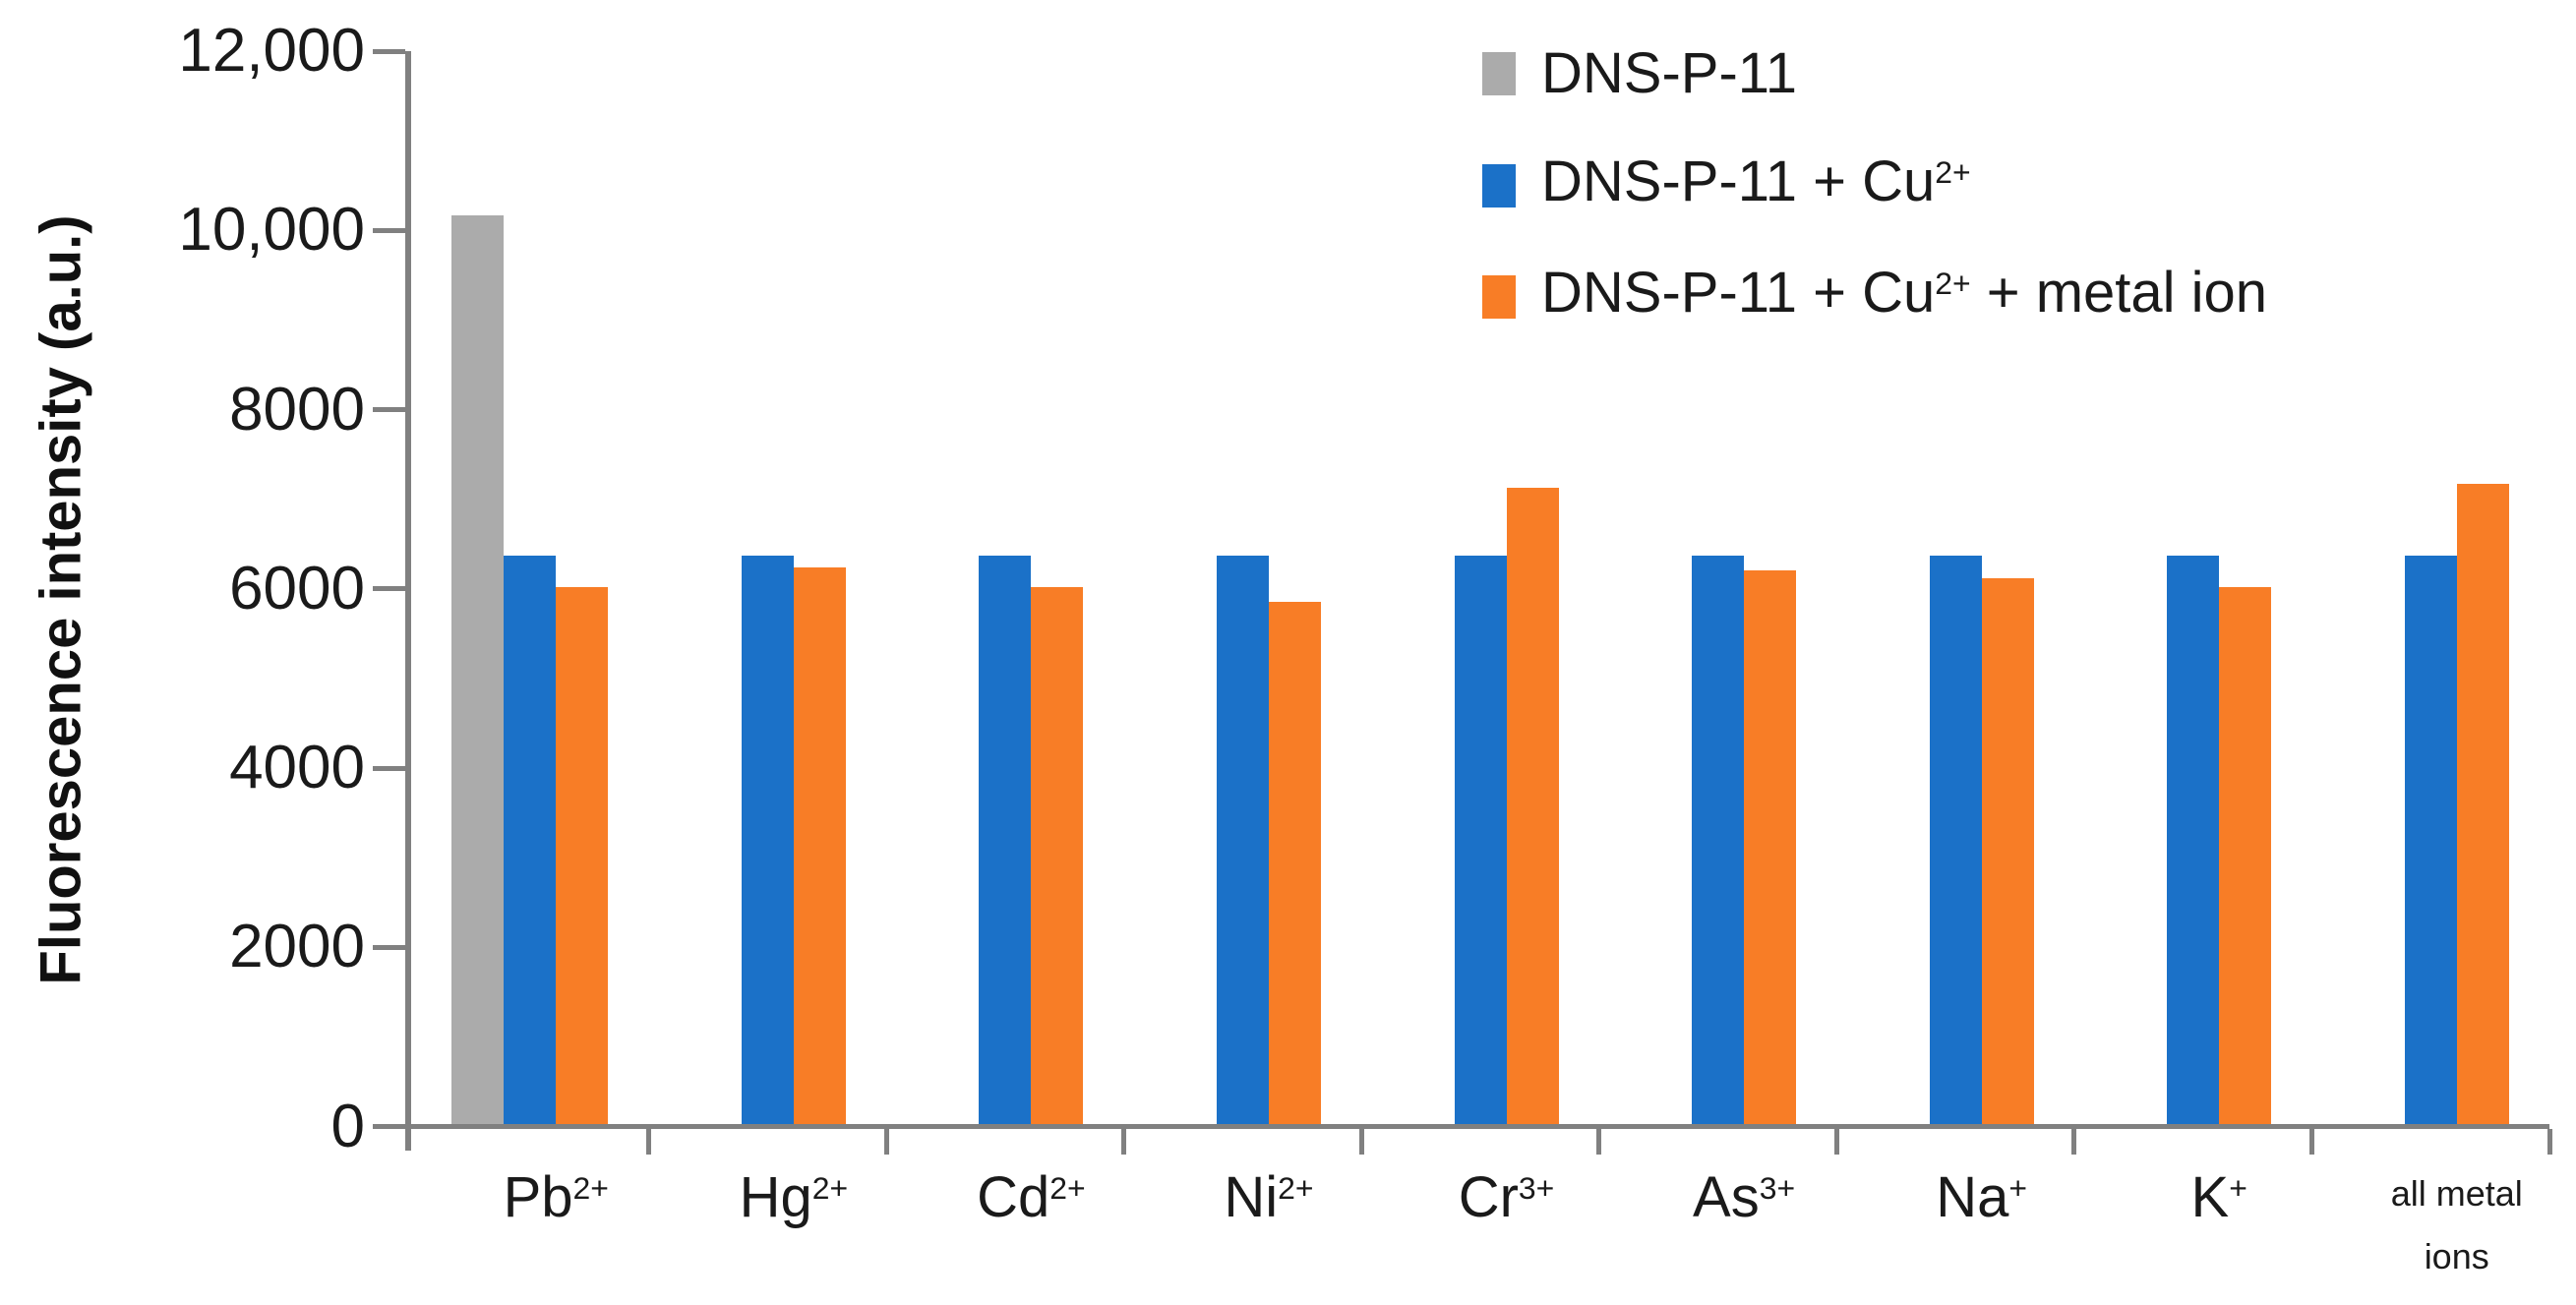 The image size is (2576, 1305). I want to click on x-category-label: Ni2+, so click(1269, 1201).